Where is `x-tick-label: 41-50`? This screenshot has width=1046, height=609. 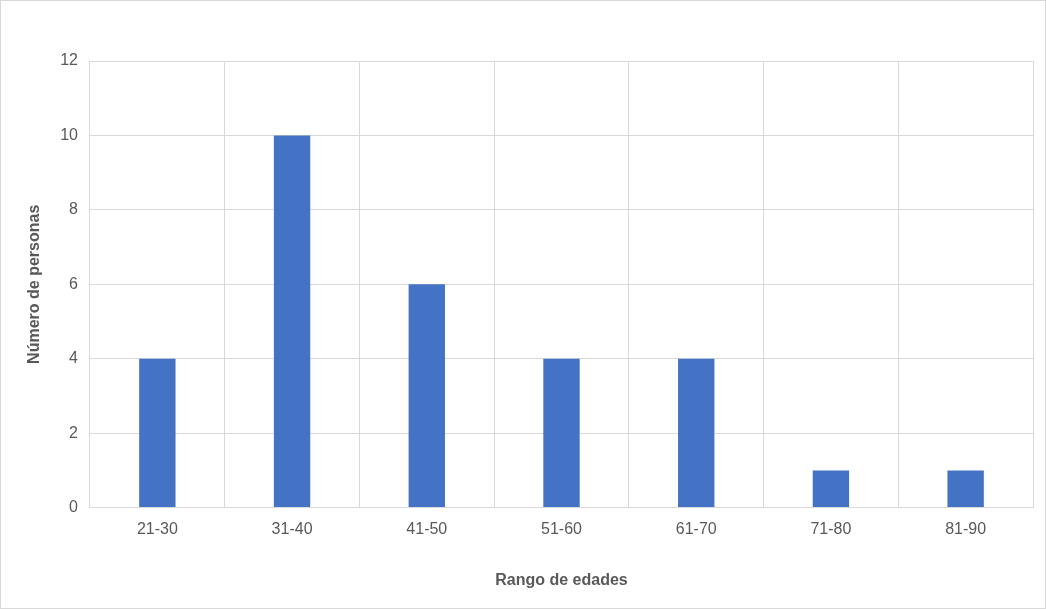
x-tick-label: 41-50 is located at coordinates (427, 528).